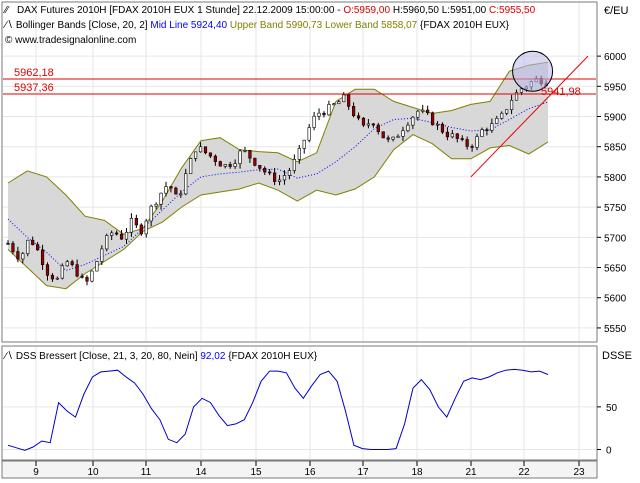 This screenshot has width=640, height=483. Describe the element at coordinates (363, 472) in the screenshot. I see `time-tick-label: 17` at that location.